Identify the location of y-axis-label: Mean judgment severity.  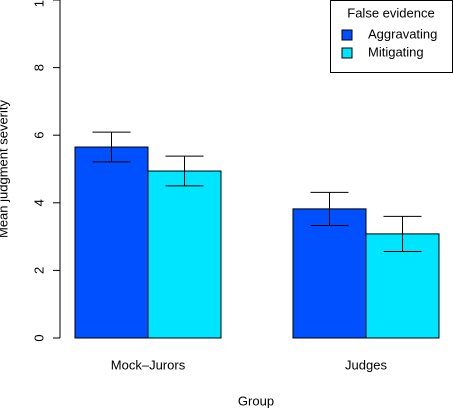
(5, 168).